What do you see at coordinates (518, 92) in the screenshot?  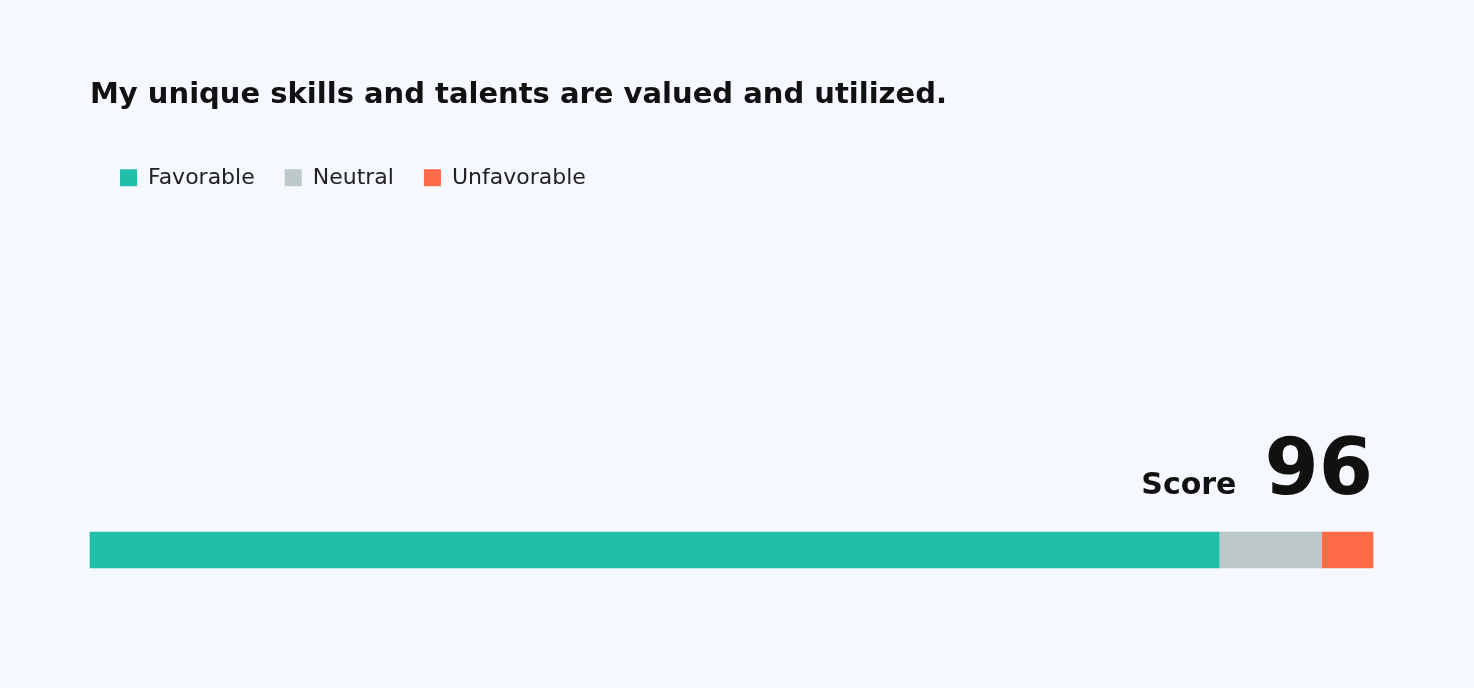 I see `chart-title: My unique skills and talents are valued and utilized.` at bounding box center [518, 92].